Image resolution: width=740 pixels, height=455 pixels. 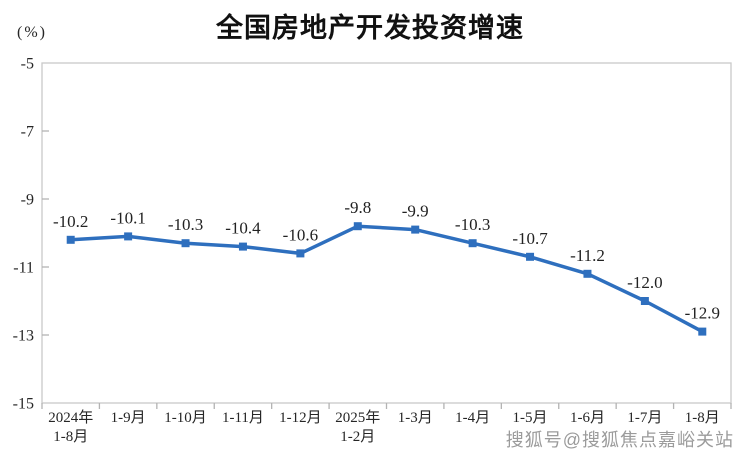 I want to click on data-label: -9.8, so click(x=357, y=207).